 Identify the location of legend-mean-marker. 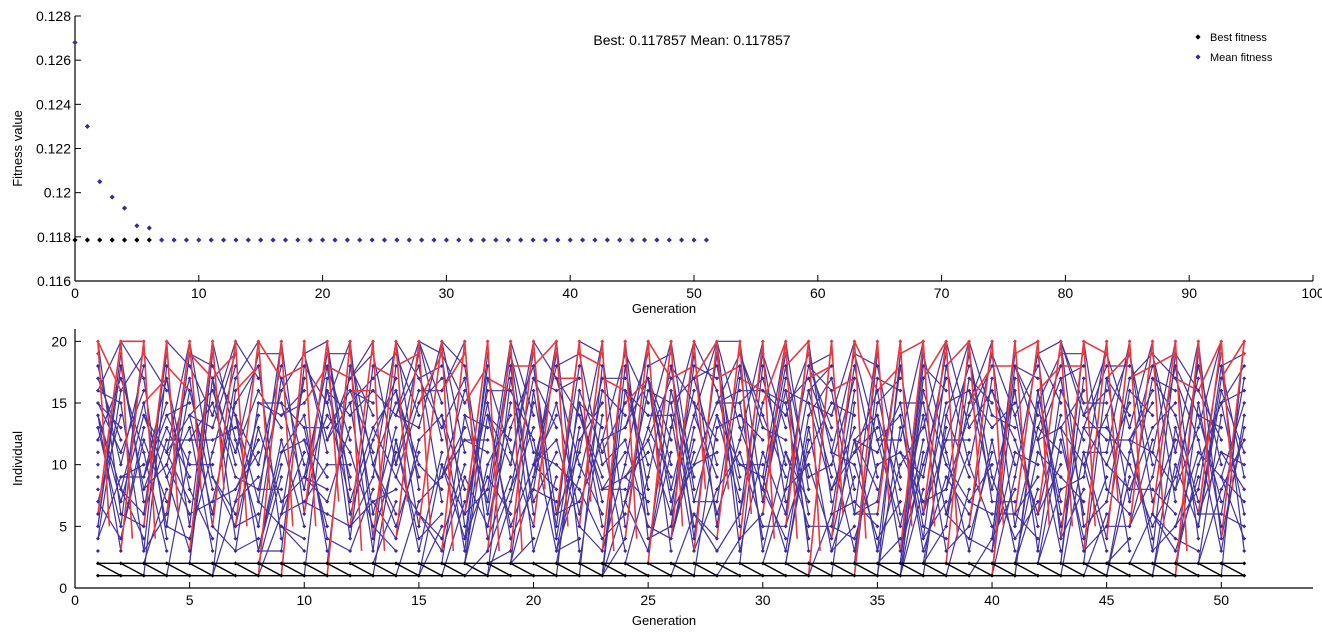
(1198, 57).